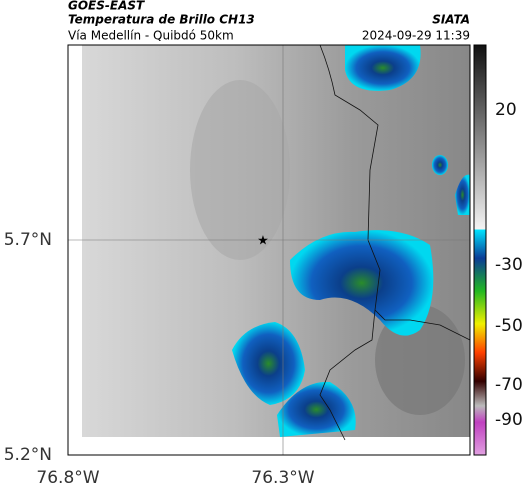 This screenshot has width=526, height=495. Describe the element at coordinates (263, 241) in the screenshot. I see `city-marker: ★` at that location.